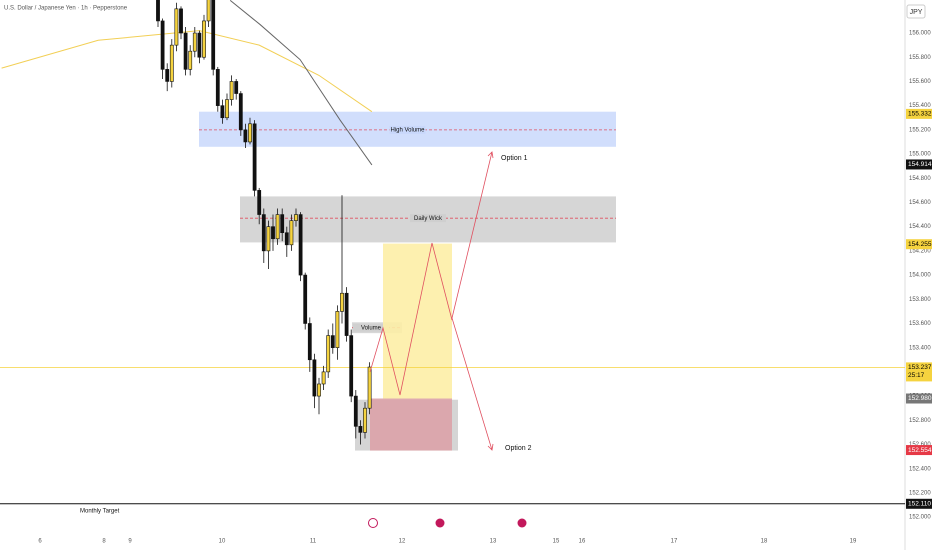 This screenshot has width=932, height=550. I want to click on price-tag-label: 154.914, so click(920, 164).